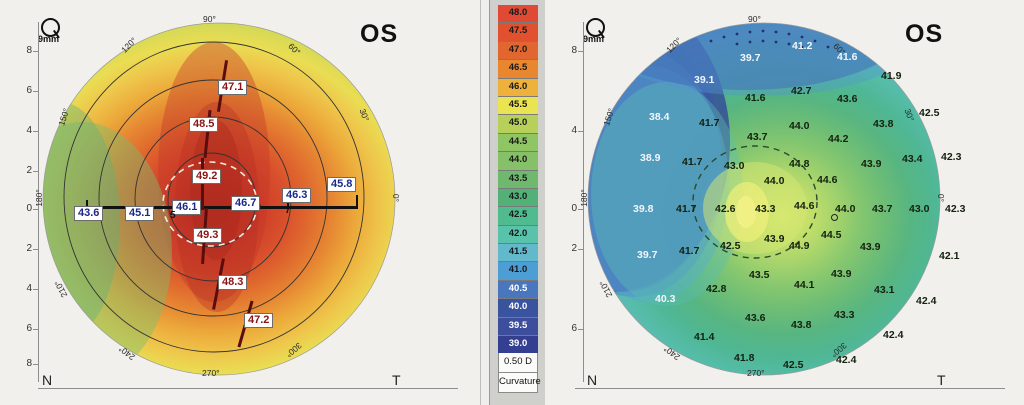 This screenshot has width=1024, height=405. What do you see at coordinates (716, 289) in the screenshot?
I see `right-grid-value: 42.8` at bounding box center [716, 289].